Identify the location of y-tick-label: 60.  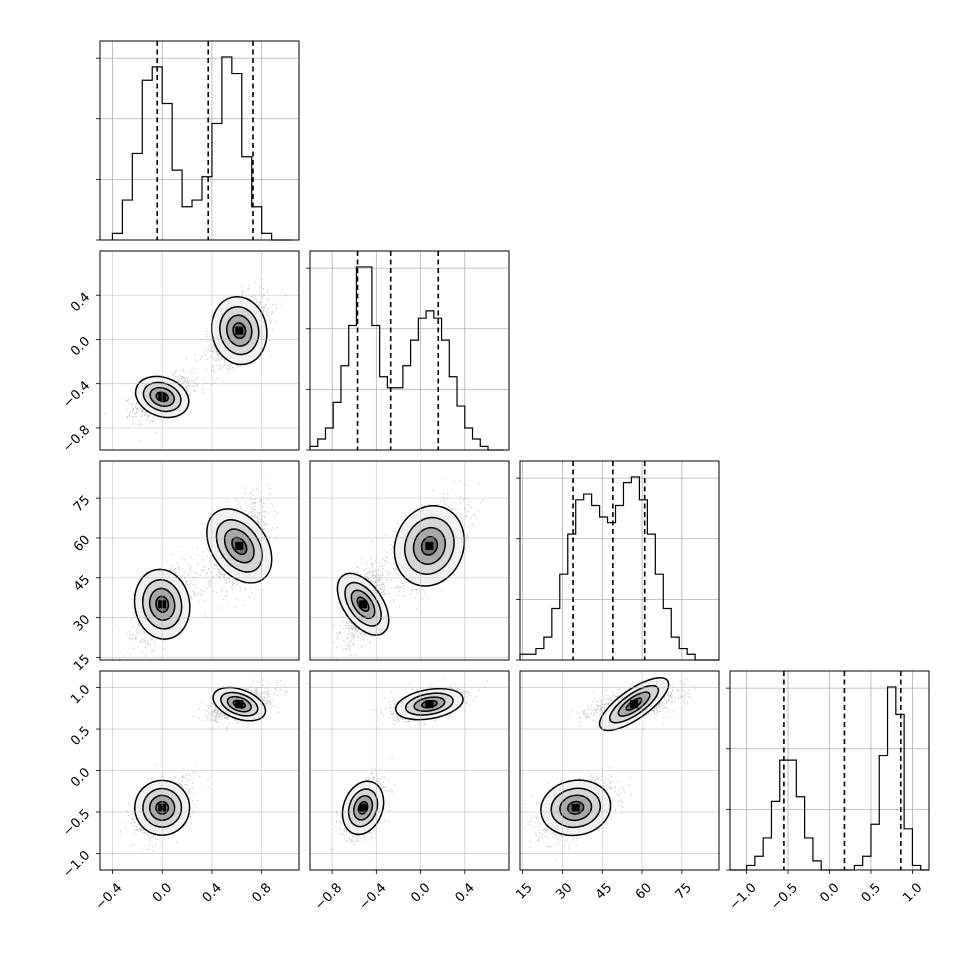
(82, 544).